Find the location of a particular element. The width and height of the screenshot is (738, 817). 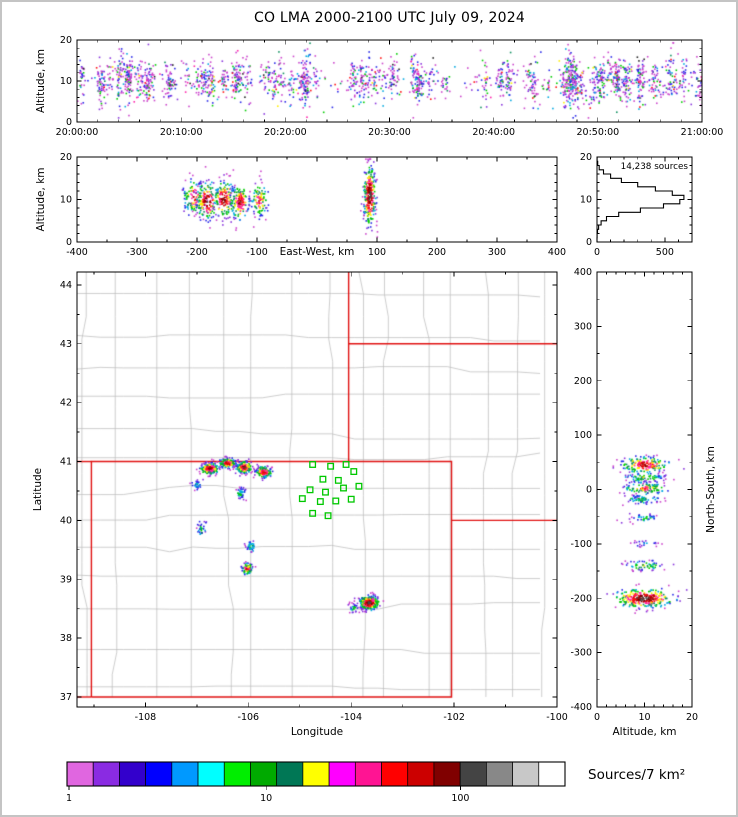

tick-label: 20:00:00 is located at coordinates (77, 132).